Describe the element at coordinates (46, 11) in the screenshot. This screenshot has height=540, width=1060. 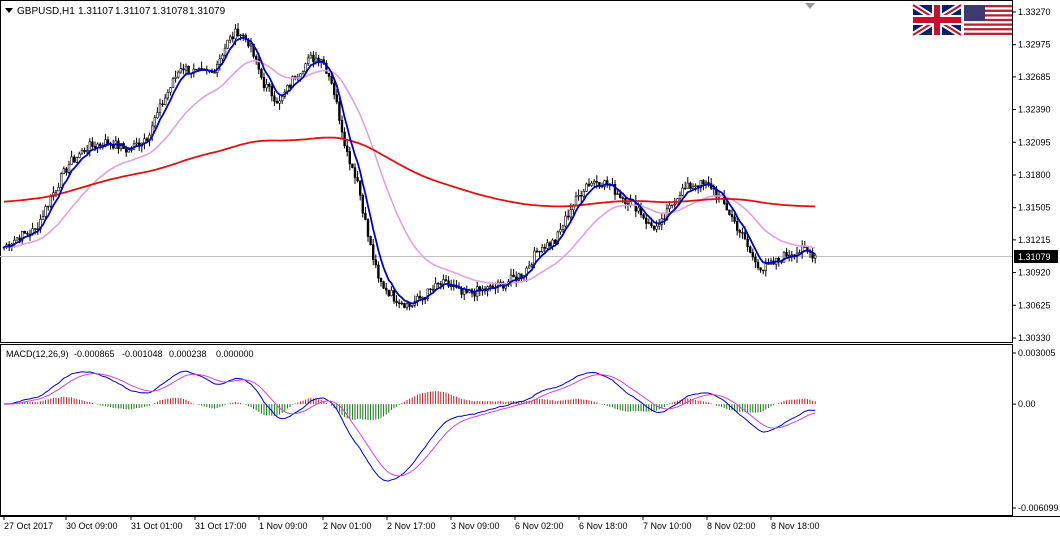
I see `chart-symbol: GBPUSD,H1` at that location.